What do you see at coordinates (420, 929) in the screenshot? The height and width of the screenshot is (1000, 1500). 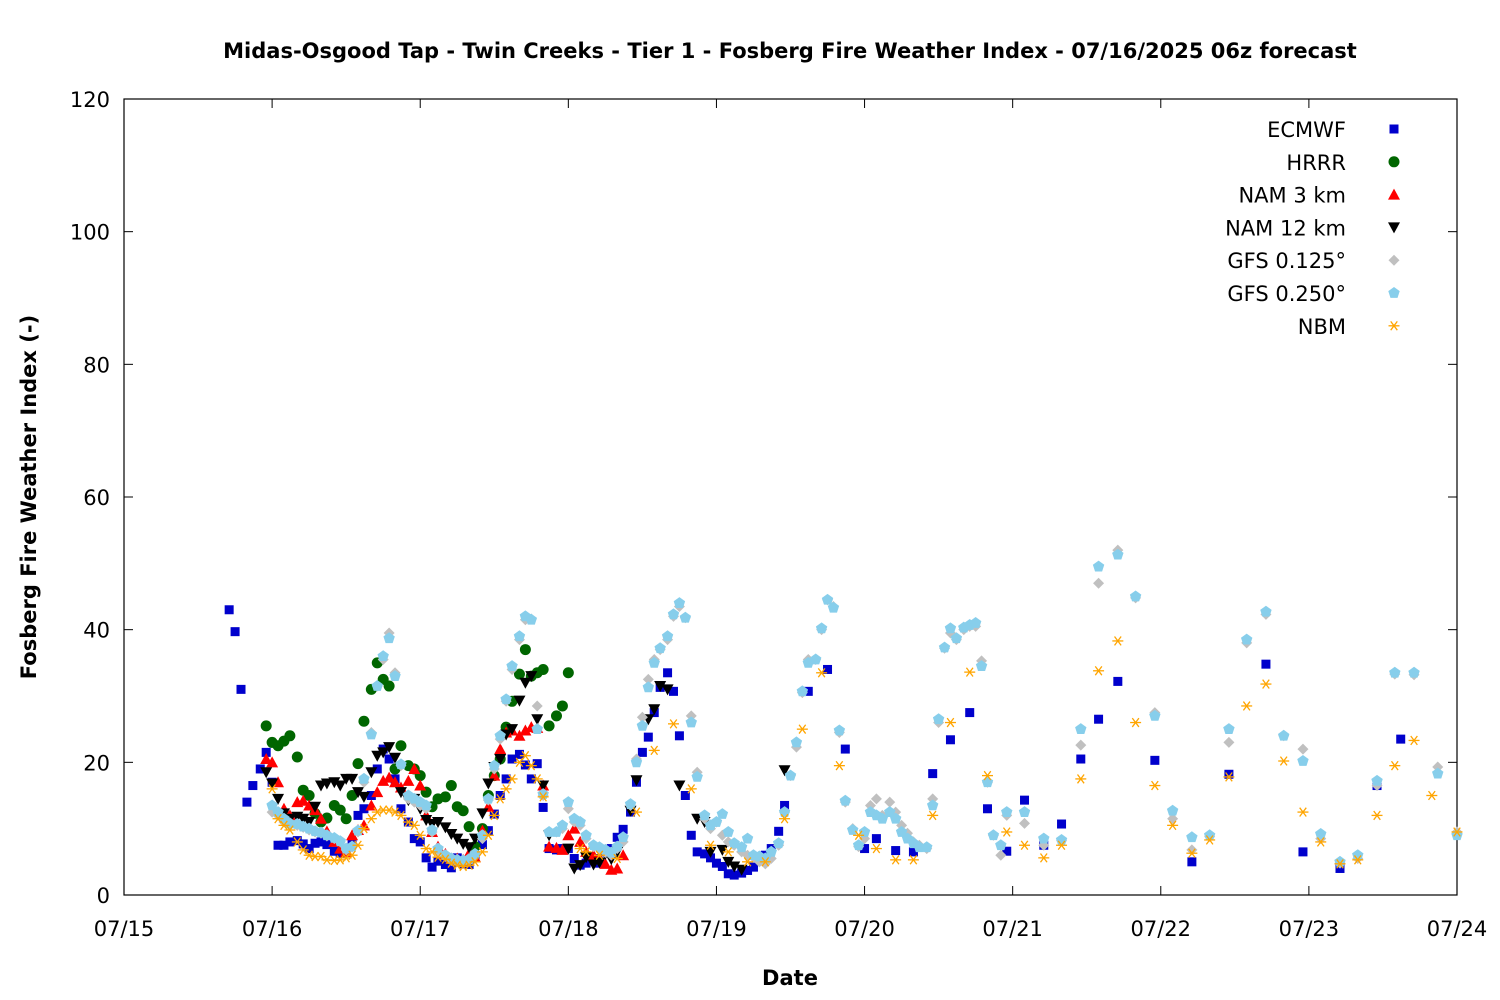 I see `x-tick-label: 07/17` at bounding box center [420, 929].